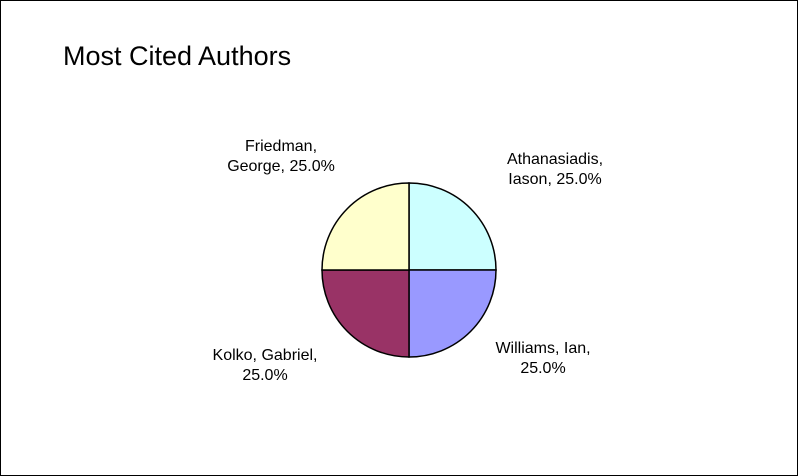 This screenshot has height=476, width=798. Describe the element at coordinates (555, 169) in the screenshot. I see `pie-label-athanasiadis-iason: Athanasiadis, Iason, 25.0%` at that location.